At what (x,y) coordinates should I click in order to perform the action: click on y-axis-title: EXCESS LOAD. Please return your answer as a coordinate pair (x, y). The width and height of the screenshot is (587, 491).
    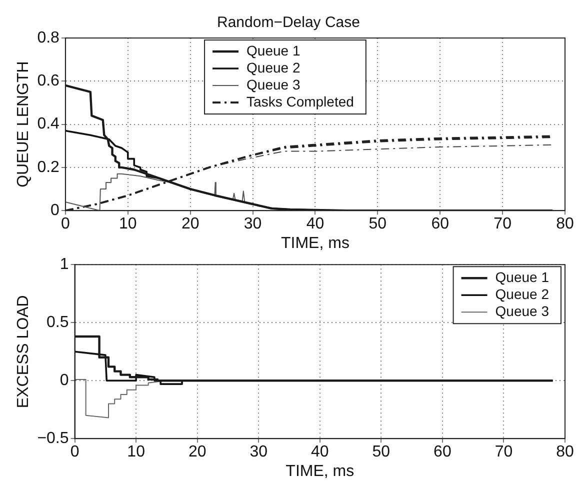
    Looking at the image, I should click on (23, 351).